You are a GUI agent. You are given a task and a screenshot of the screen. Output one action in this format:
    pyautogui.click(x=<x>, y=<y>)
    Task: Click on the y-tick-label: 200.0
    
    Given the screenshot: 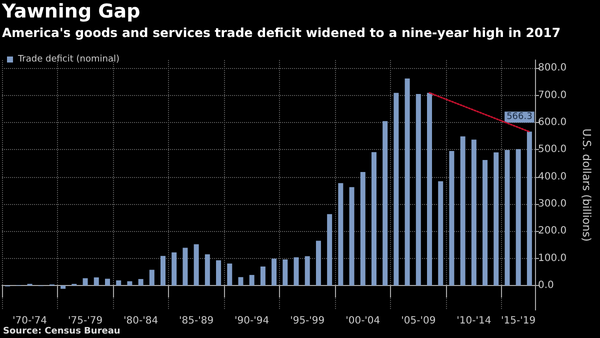 What is the action you would take?
    pyautogui.click(x=552, y=231)
    